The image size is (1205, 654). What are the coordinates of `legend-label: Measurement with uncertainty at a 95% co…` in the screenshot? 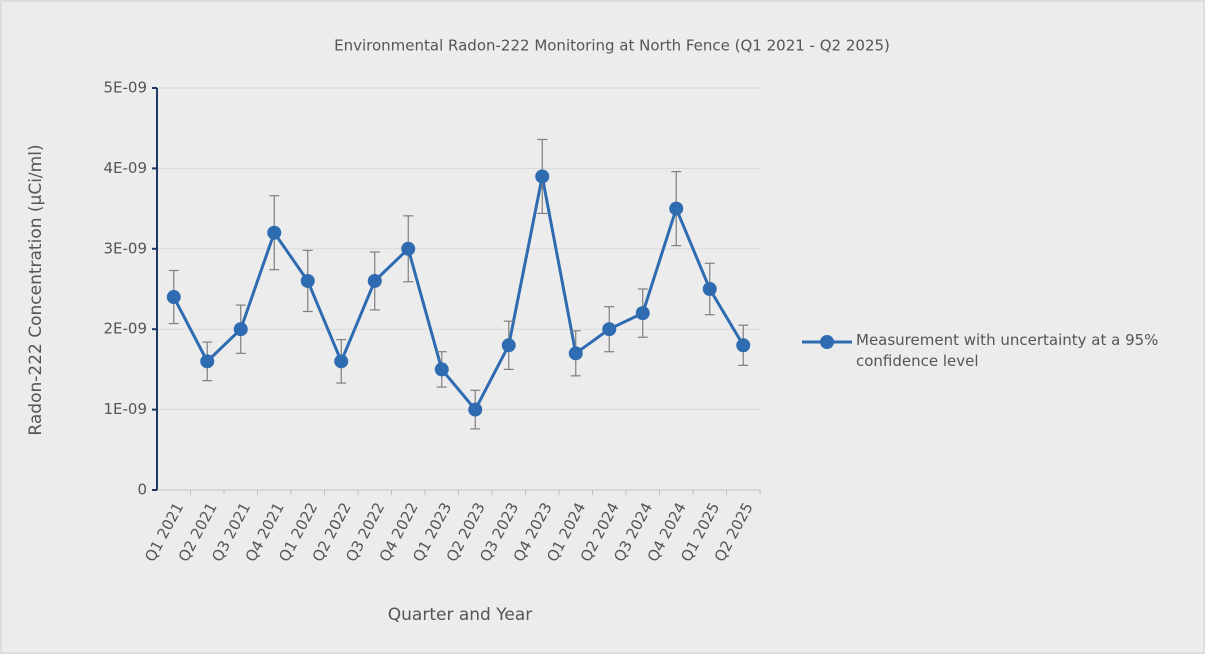 It's located at (1007, 350).